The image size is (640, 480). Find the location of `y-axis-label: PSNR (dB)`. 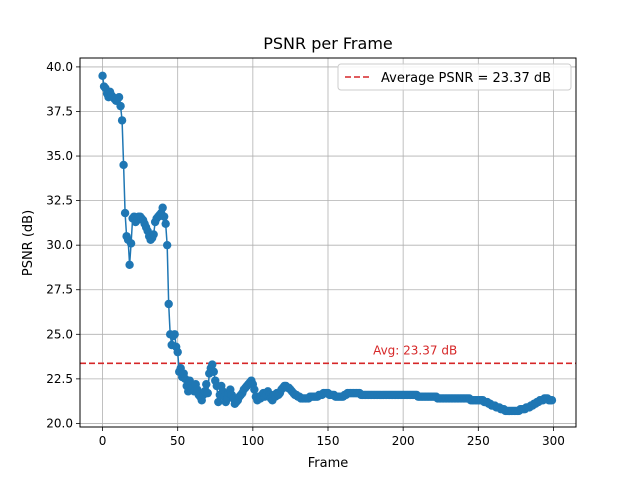

y-axis-label: PSNR (dB) is located at coordinates (28, 243).